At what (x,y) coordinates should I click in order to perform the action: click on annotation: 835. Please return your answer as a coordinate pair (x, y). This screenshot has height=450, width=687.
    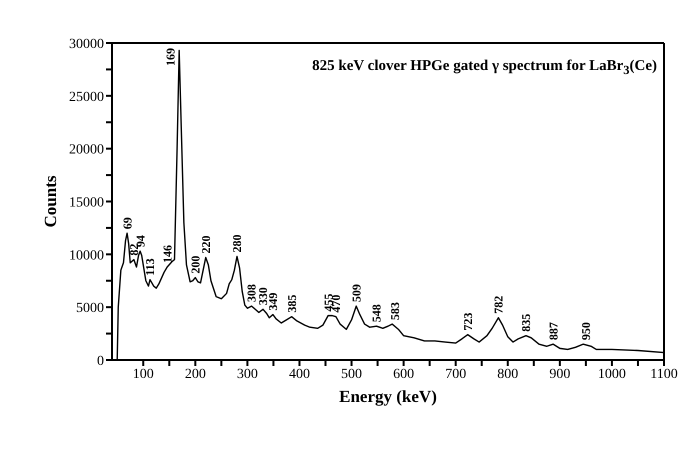
    Looking at the image, I should click on (526, 323).